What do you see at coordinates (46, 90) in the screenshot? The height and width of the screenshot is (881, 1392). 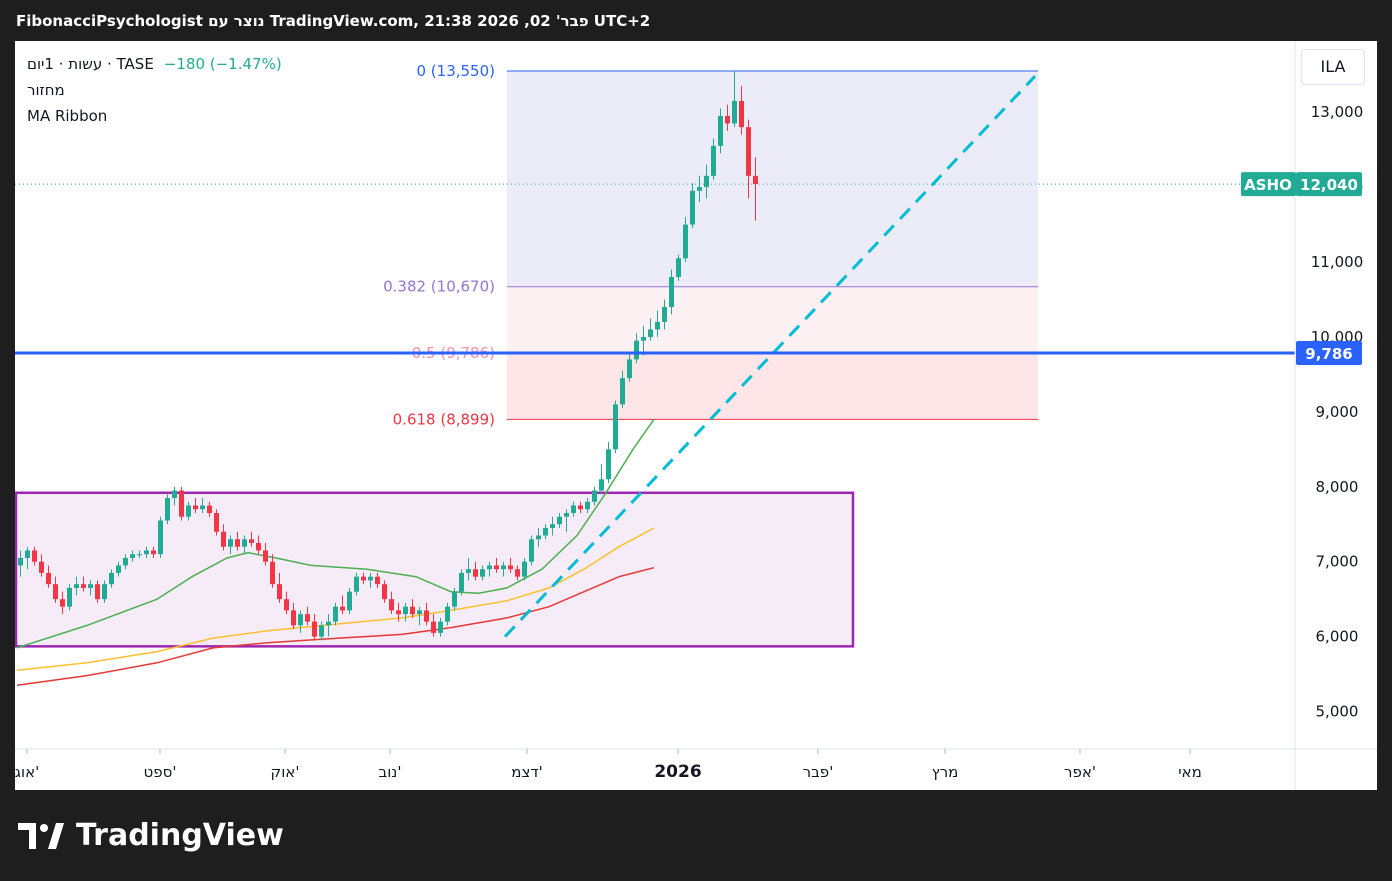 I see `volume-indicator-label: מחזור` at bounding box center [46, 90].